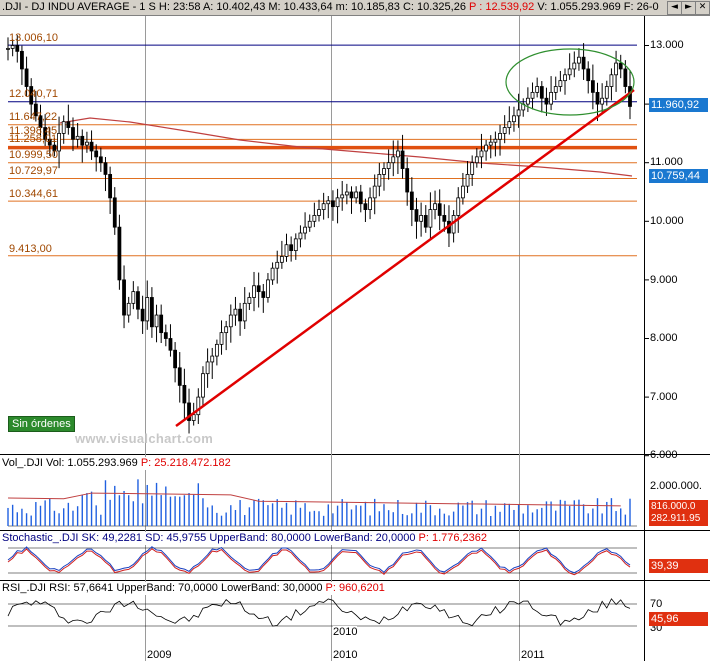 This screenshot has width=710, height=661. What do you see at coordinates (579, 7) in the screenshot?
I see `volume-value: V: 1.055.293.969` at bounding box center [579, 7].